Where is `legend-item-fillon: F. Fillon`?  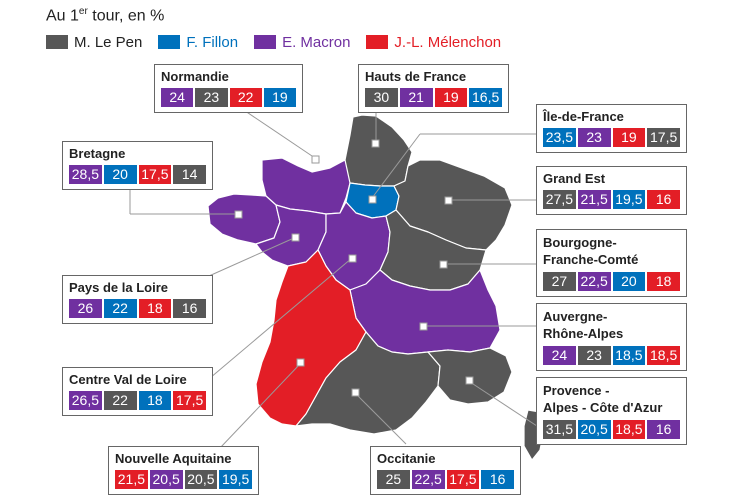 legend-item-fillon: F. Fillon is located at coordinates (198, 42).